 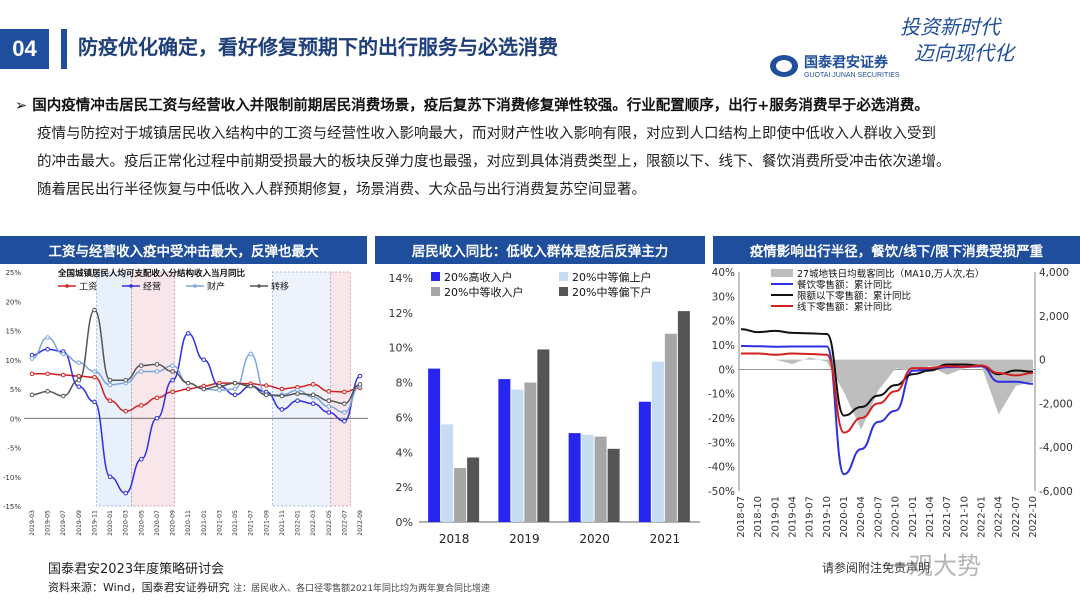 What do you see at coordinates (435, 276) in the screenshot?
I see `legend-swatch` at bounding box center [435, 276].